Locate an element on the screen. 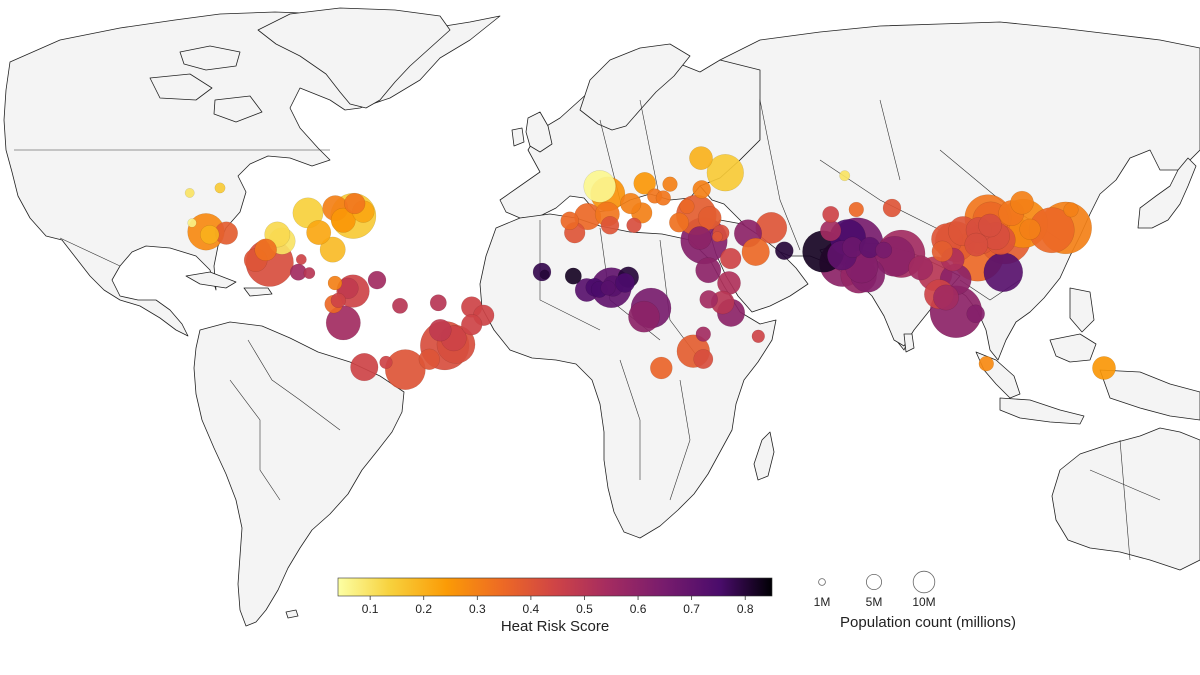  colorbar-tick-label: 0.4 is located at coordinates (531, 609).